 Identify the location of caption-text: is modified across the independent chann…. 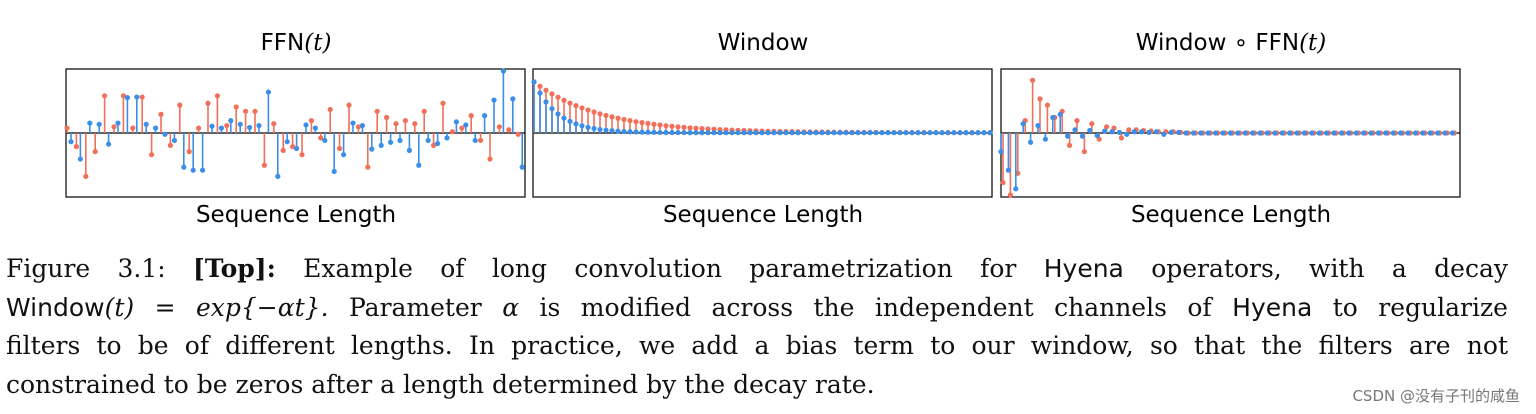
(875, 307).